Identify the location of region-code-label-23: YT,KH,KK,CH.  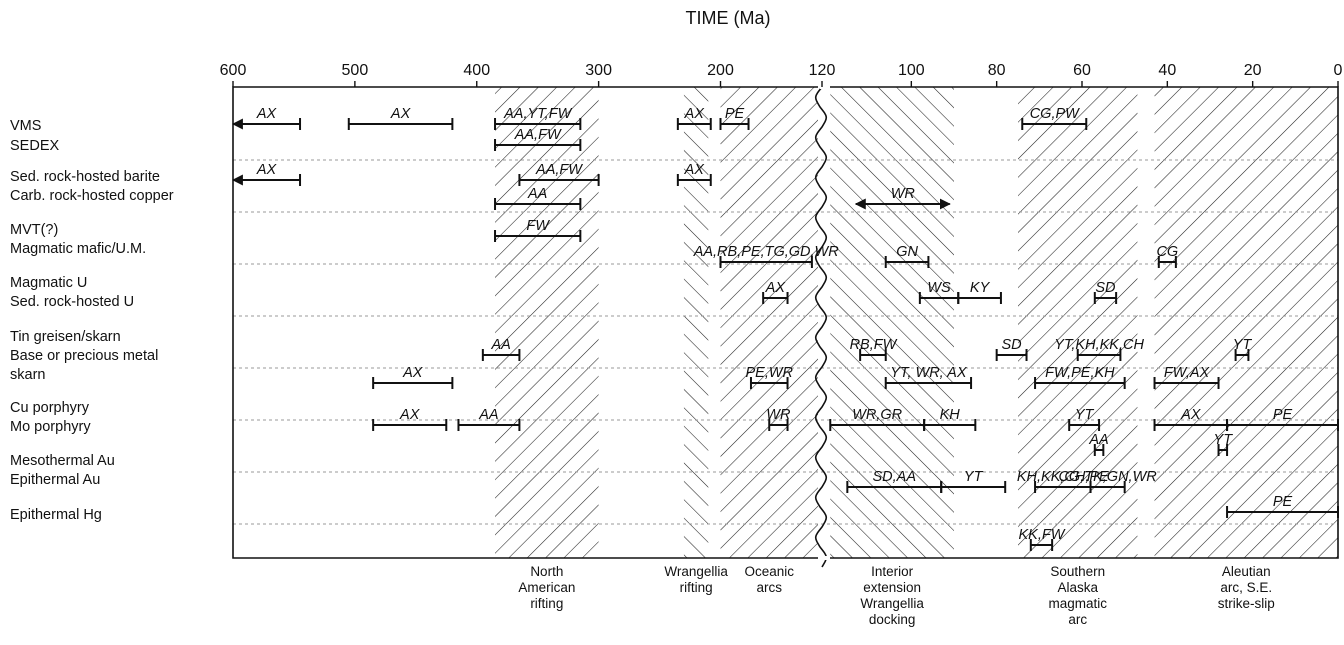
(1099, 345).